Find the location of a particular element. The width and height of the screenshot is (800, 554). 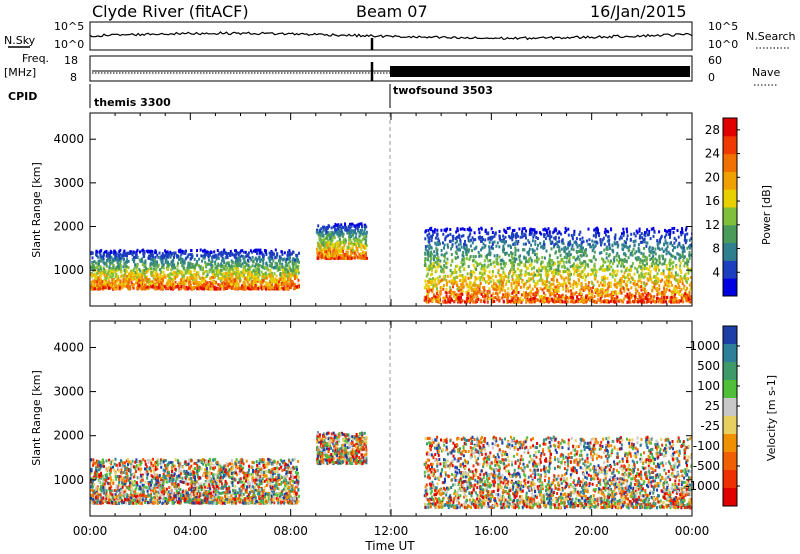

nave-tick-bottom: 0 is located at coordinates (711, 77).